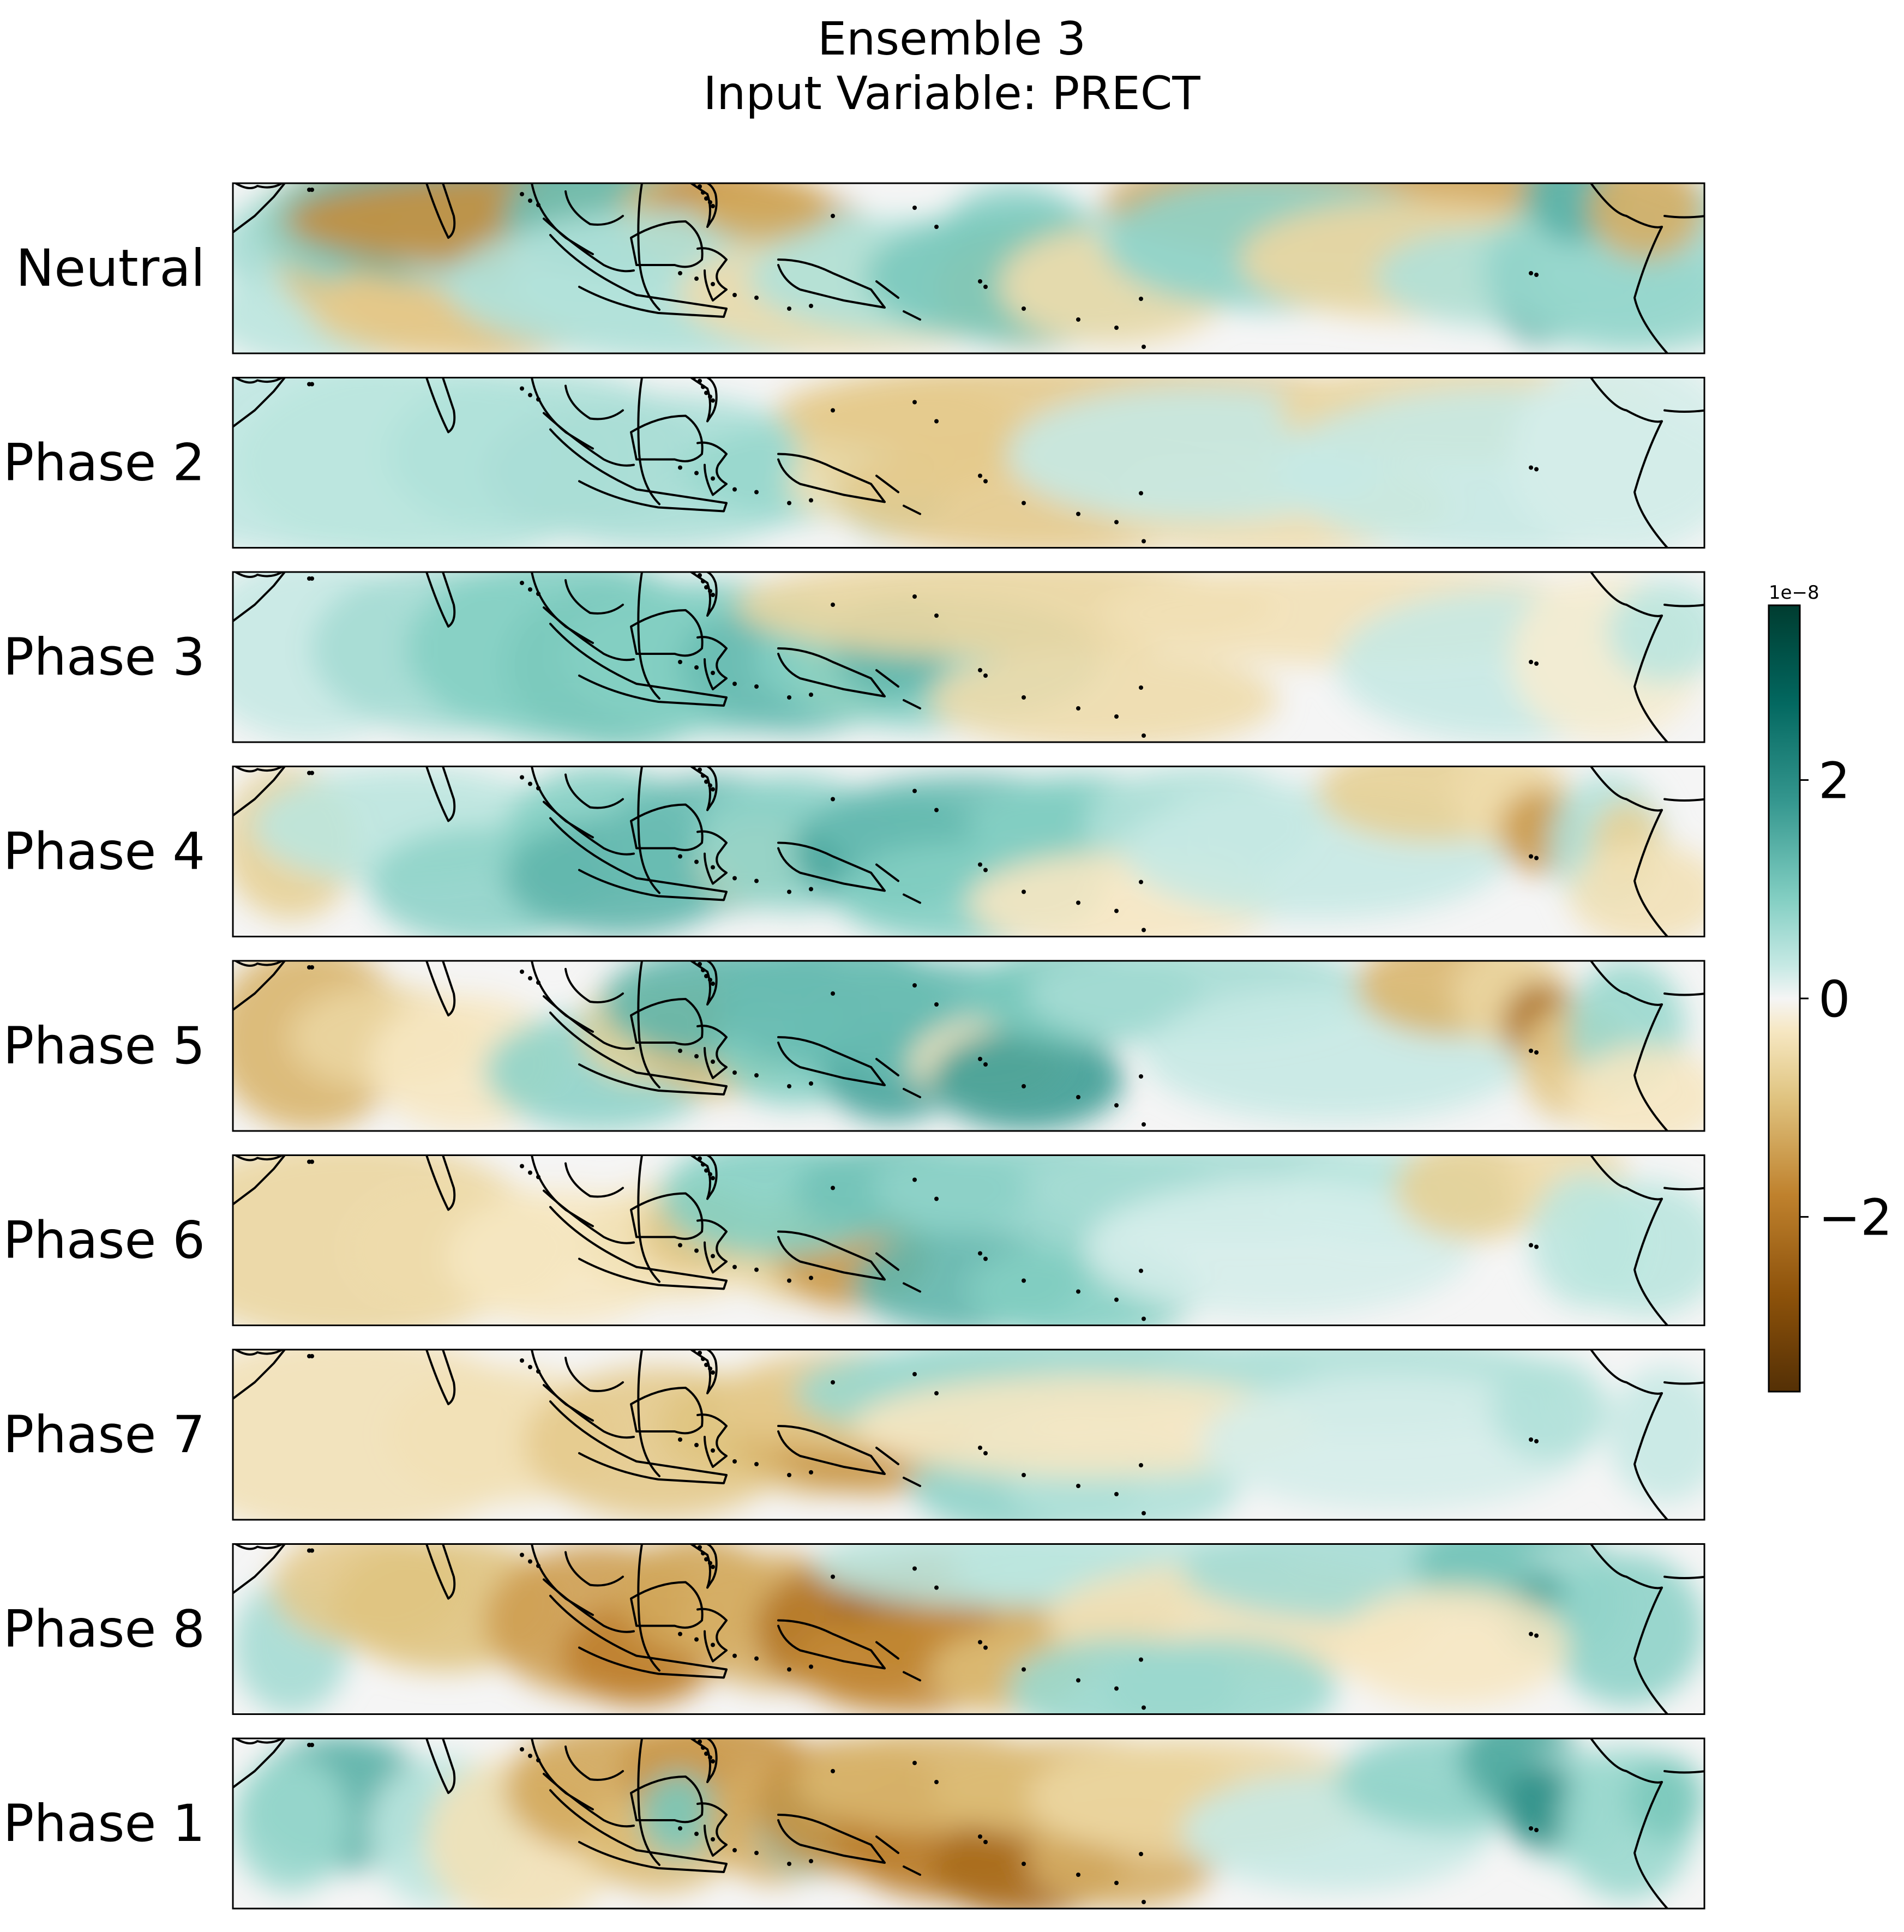  I want to click on panel-frame, so click(968, 657).